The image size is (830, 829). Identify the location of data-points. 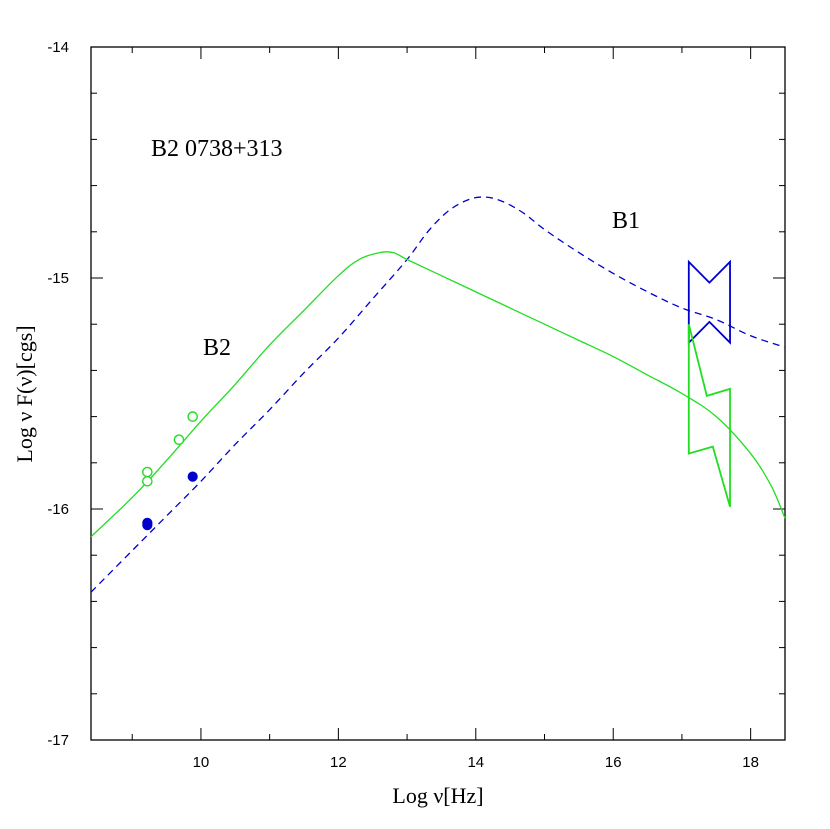
(170, 471).